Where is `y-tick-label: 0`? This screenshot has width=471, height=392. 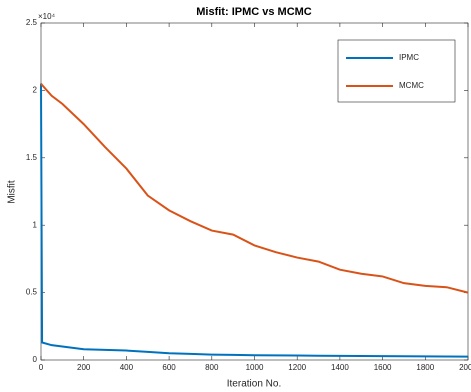 y-tick-label: 0 is located at coordinates (35, 359).